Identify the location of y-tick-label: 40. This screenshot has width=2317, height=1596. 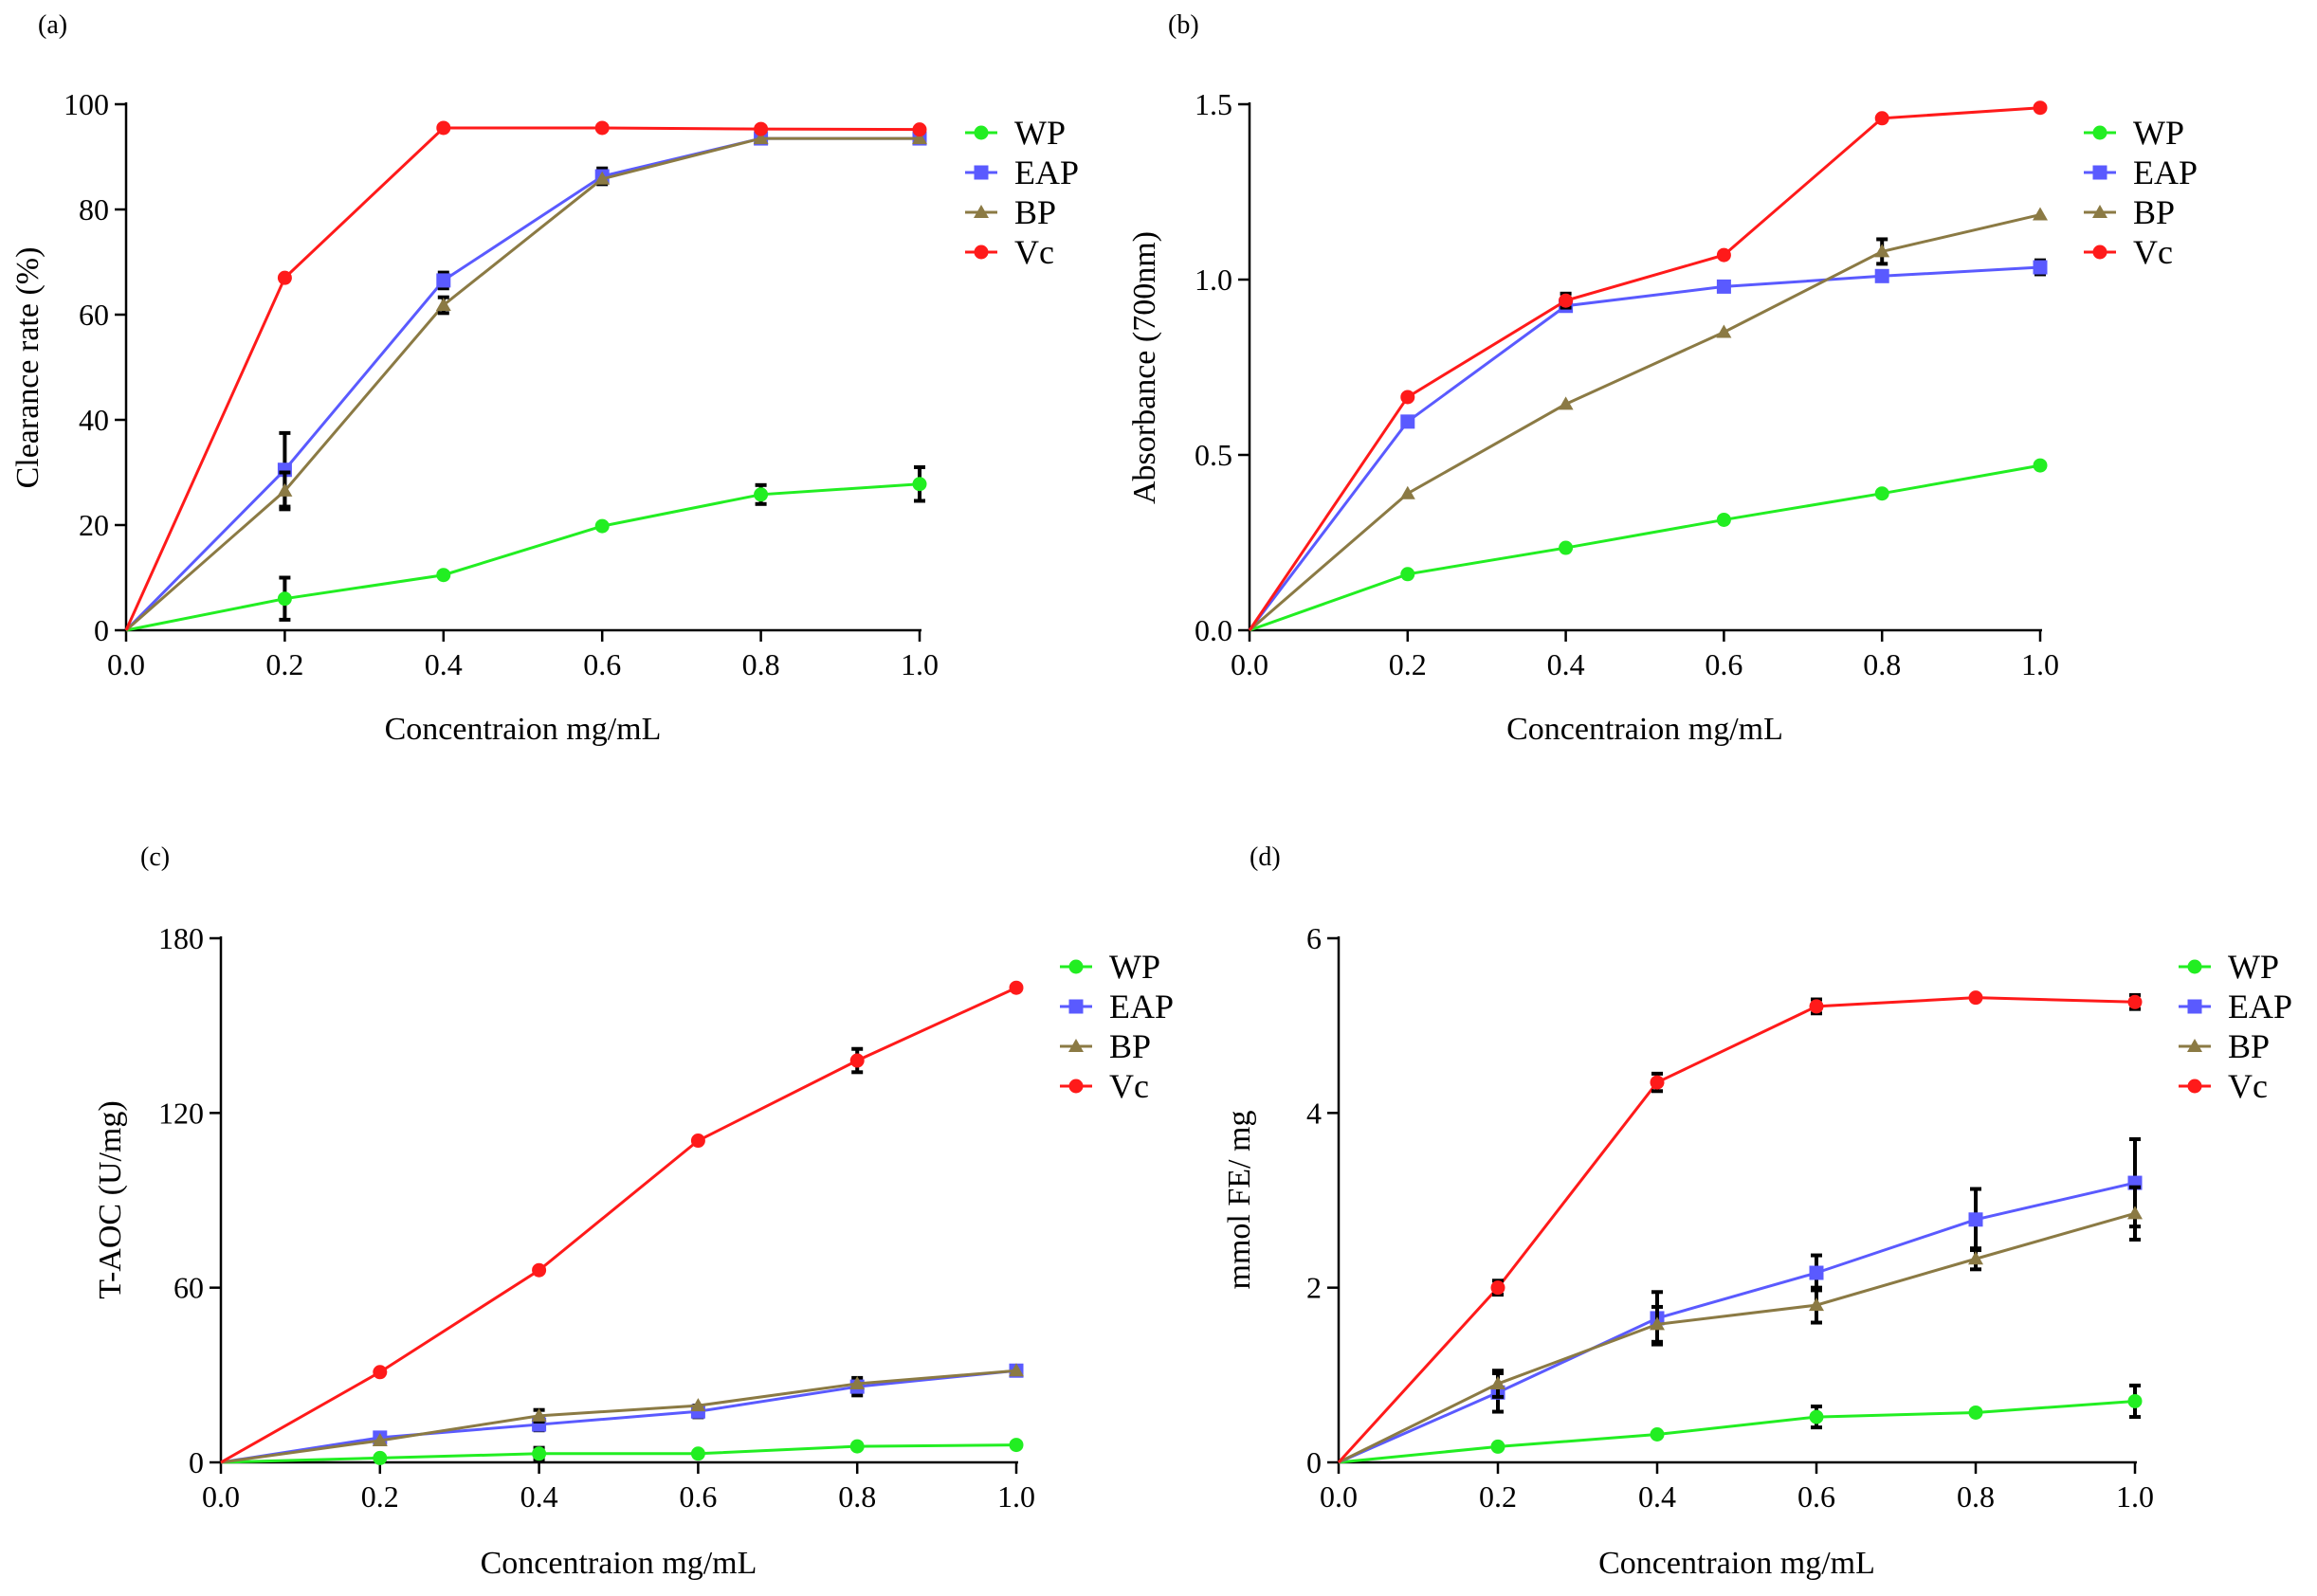
(94, 420).